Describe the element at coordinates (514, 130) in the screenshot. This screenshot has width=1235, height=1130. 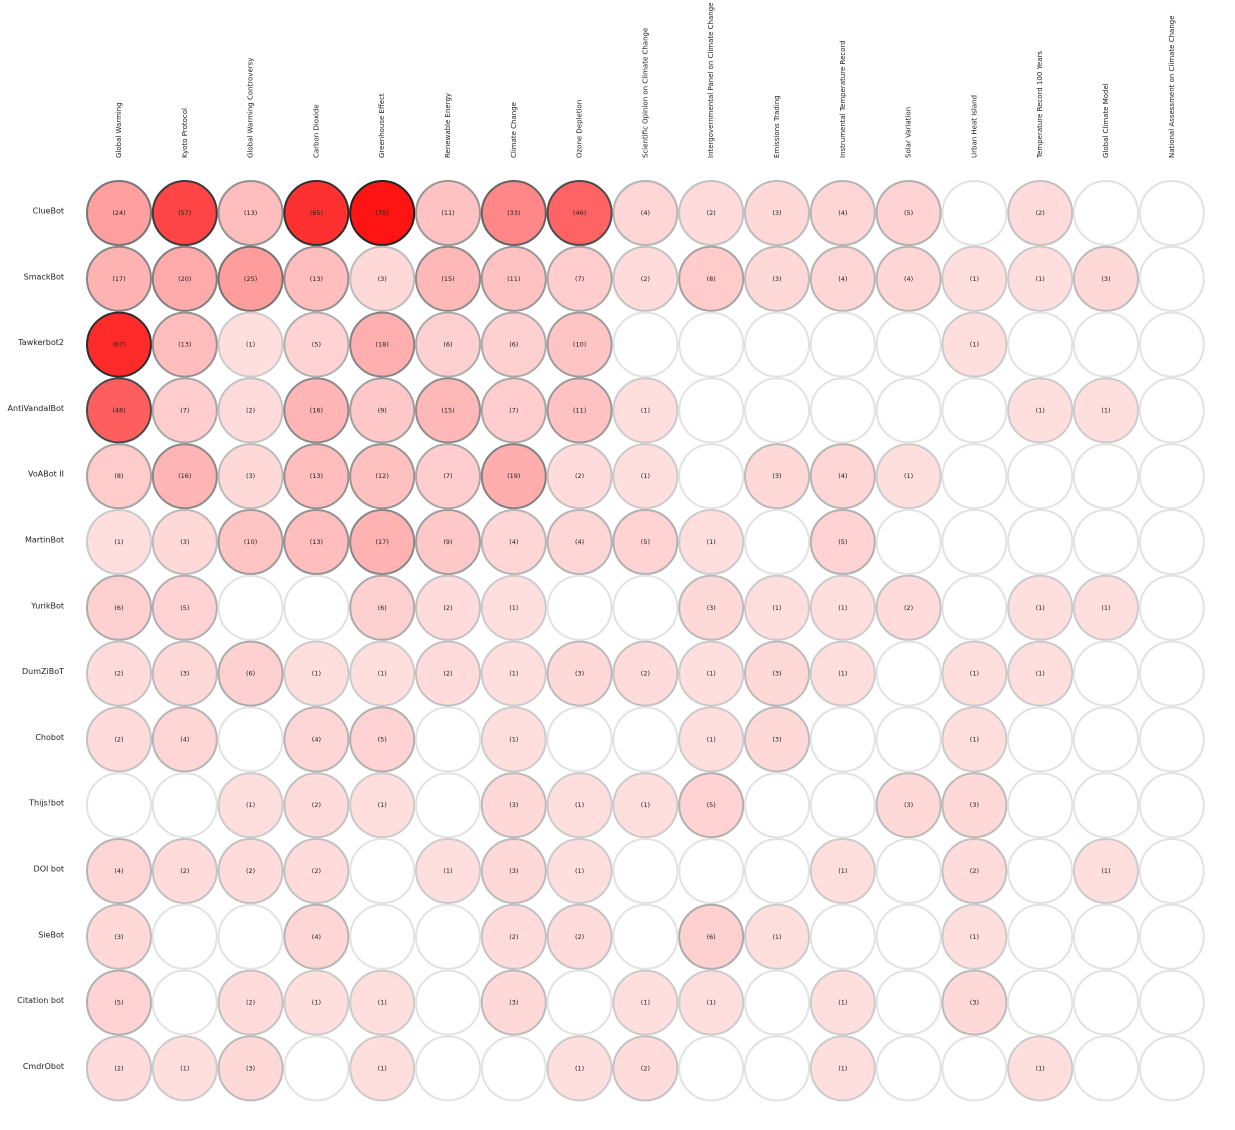
I see `column-label: Climate Change` at that location.